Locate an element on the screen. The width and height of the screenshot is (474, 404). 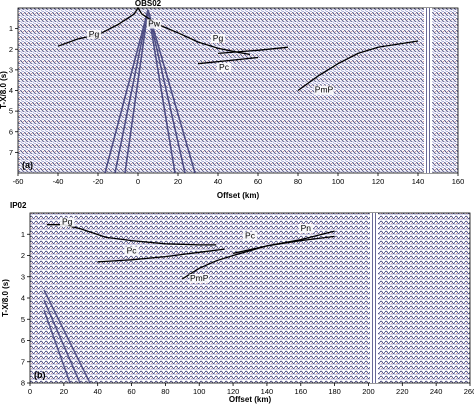
panel-a-ytick-label-4: 5 is located at coordinates (11, 111).